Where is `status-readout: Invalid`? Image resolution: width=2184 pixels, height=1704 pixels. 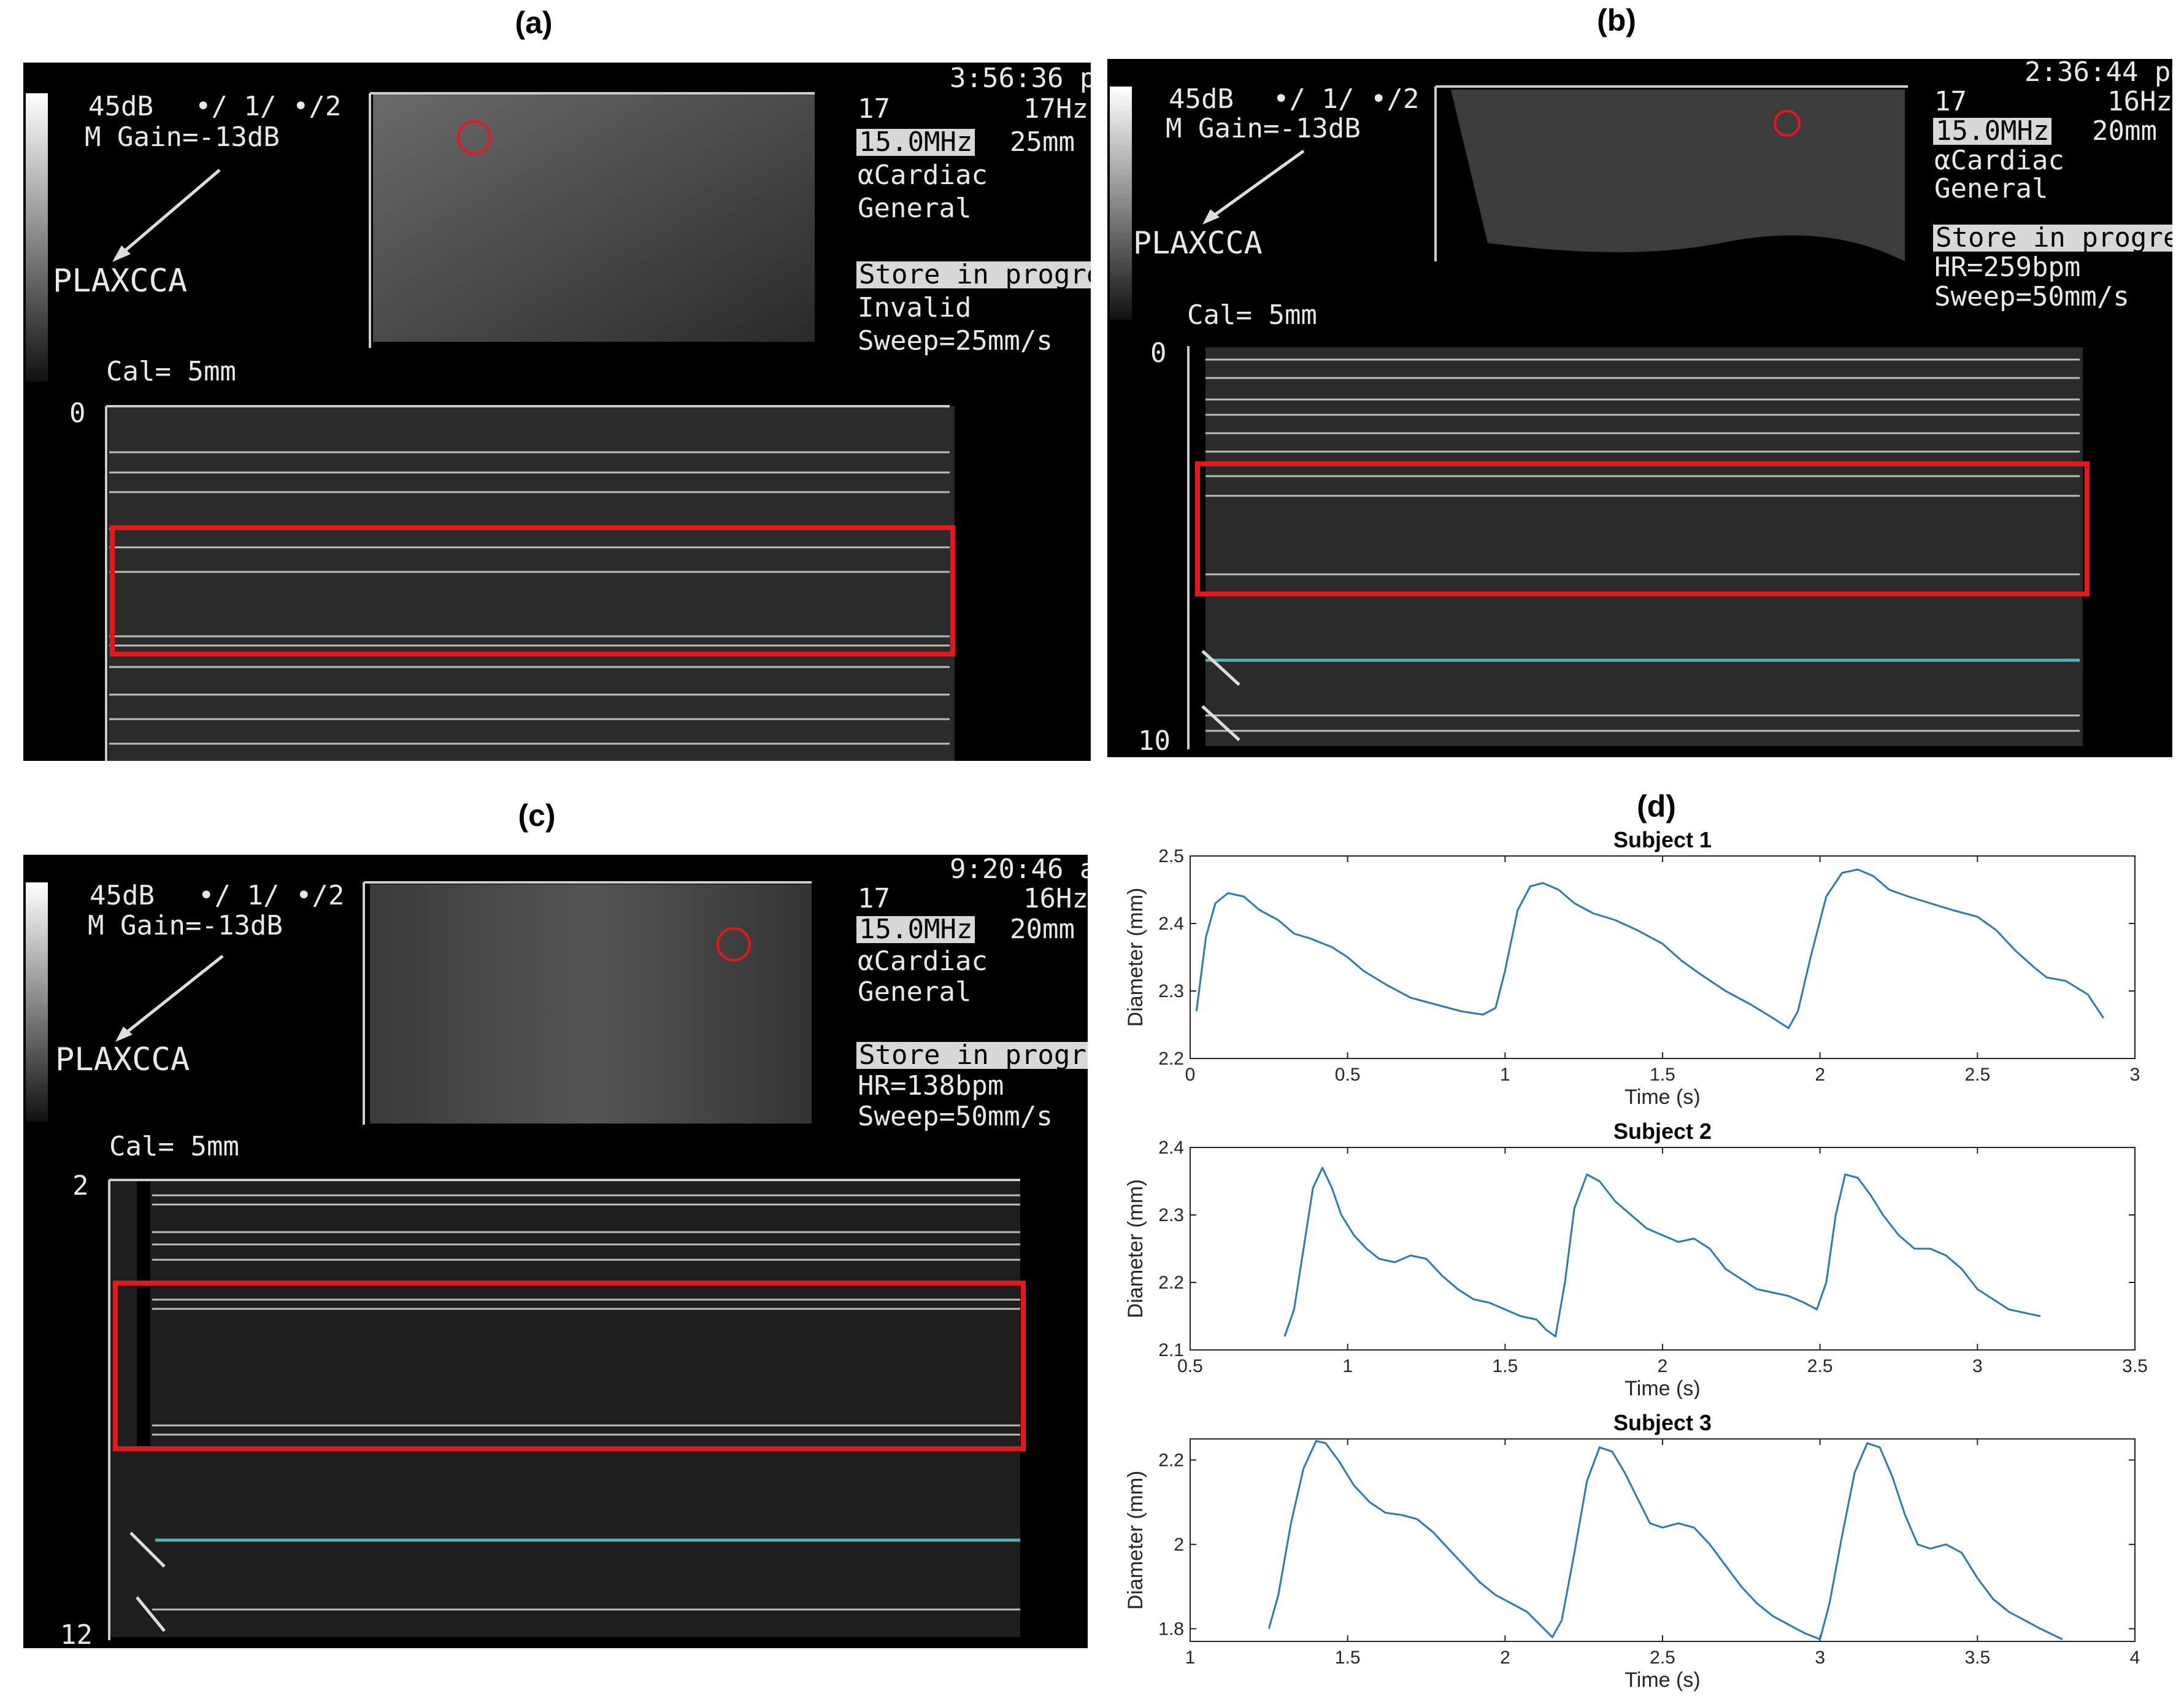 status-readout: Invalid is located at coordinates (915, 308).